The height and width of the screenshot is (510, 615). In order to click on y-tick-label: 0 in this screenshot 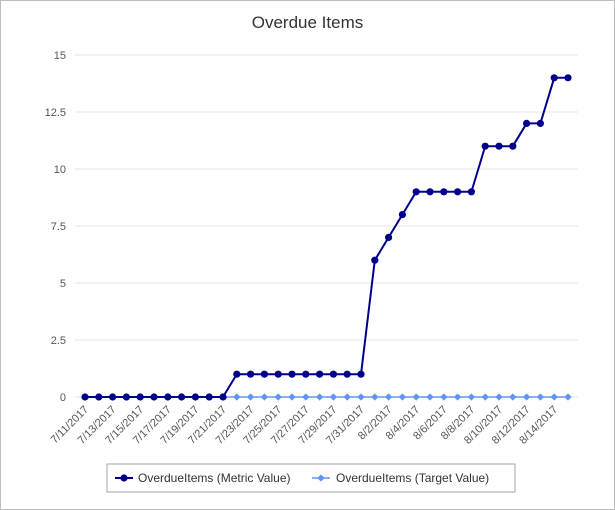, I will do `click(63, 398)`.